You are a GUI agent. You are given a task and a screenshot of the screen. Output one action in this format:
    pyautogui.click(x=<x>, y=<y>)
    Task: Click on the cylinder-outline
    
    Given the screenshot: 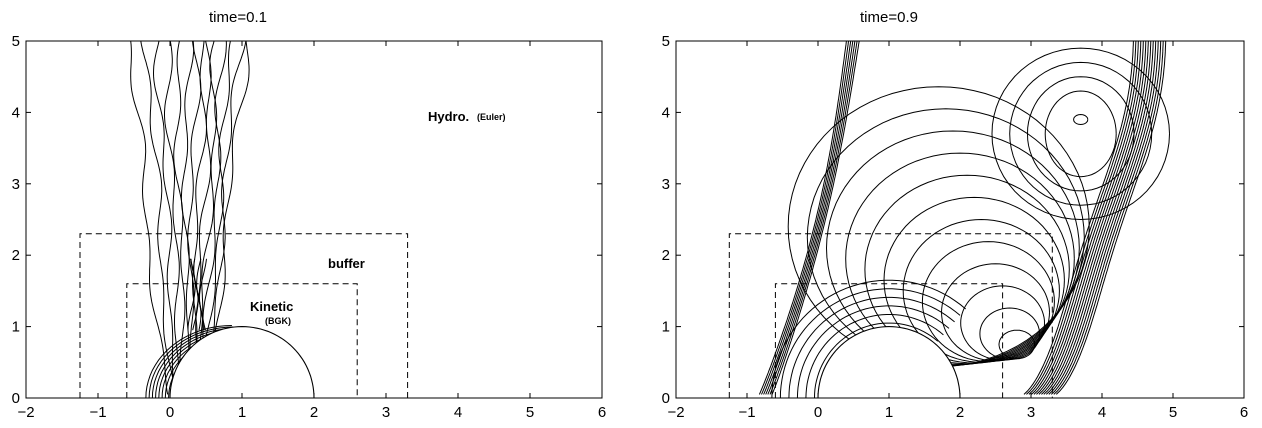 What is the action you would take?
    pyautogui.click(x=242, y=362)
    